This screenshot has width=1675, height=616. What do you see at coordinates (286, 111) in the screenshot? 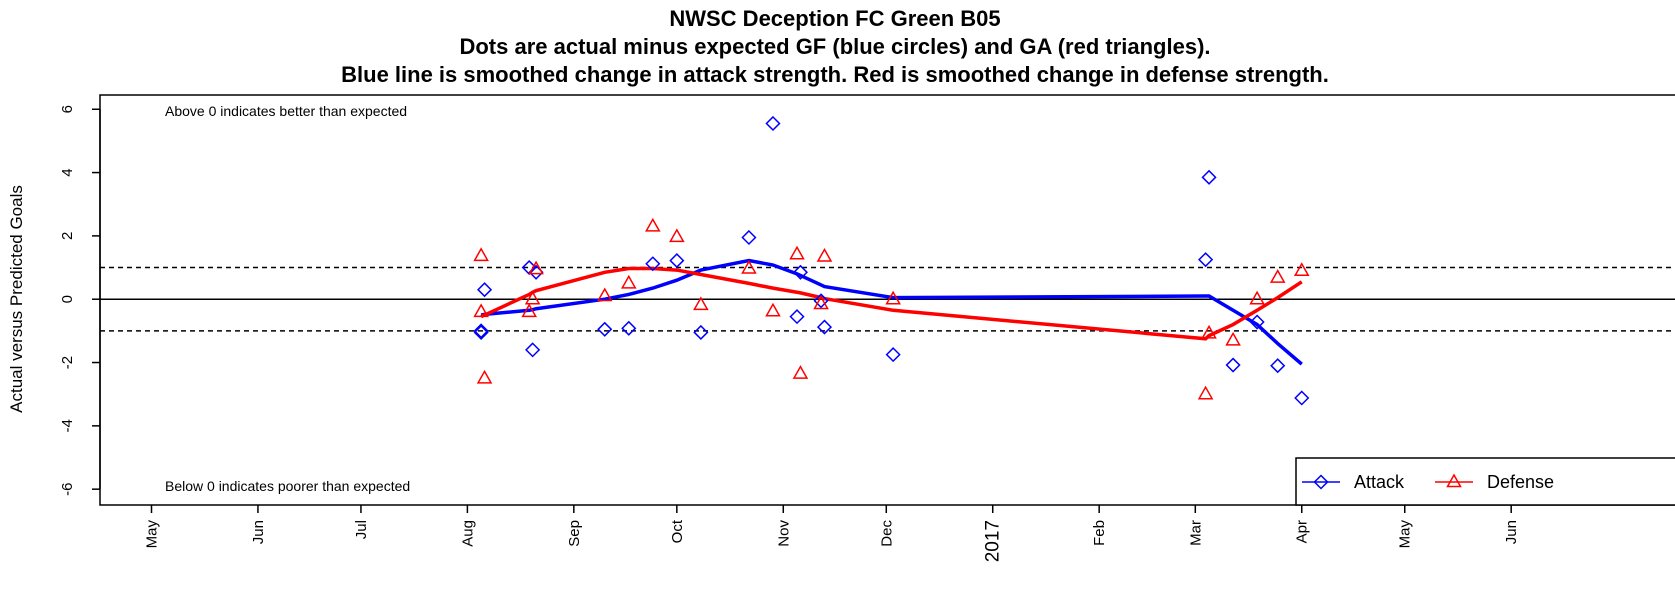
I see `annotation: Above 0 indicates better than expected` at bounding box center [286, 111].